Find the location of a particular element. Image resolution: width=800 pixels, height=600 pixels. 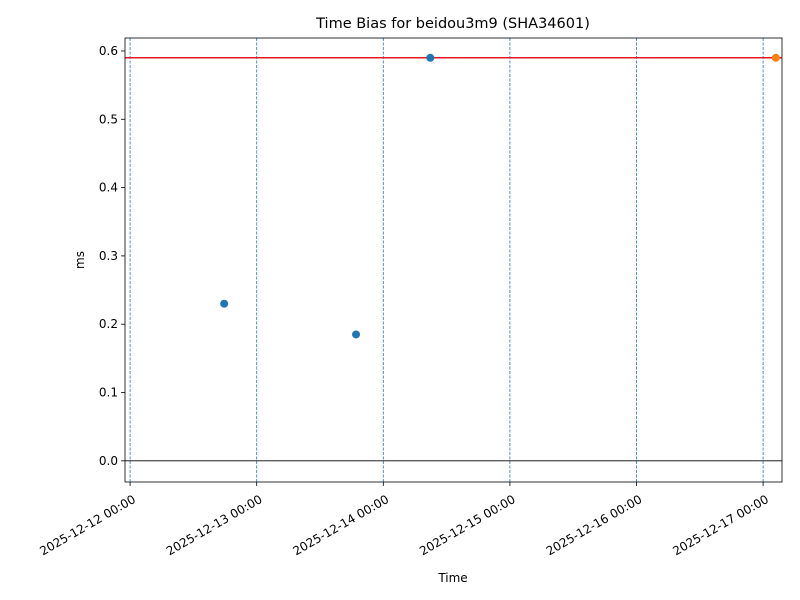

y-tick-label: 0.4 is located at coordinates (108, 188).